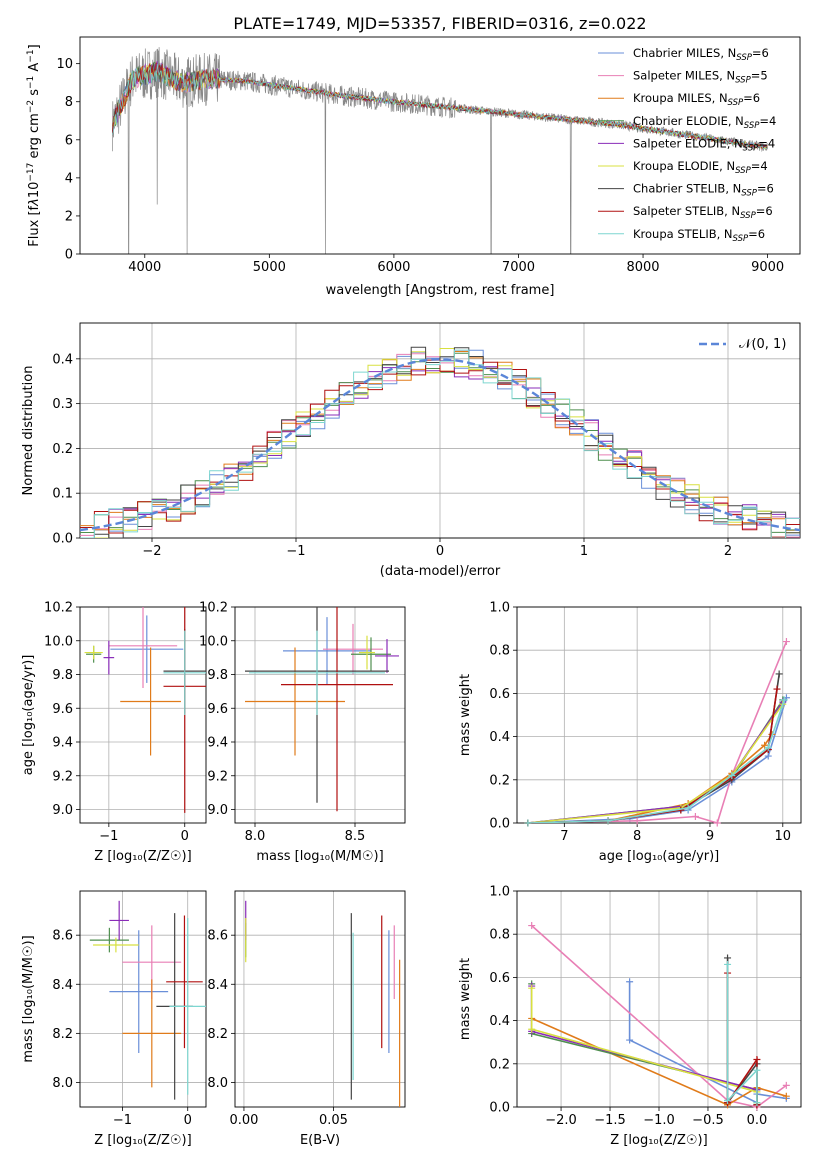 The height and width of the screenshot is (1170, 819). What do you see at coordinates (762, 344) in the screenshot?
I see `normal-legend-label: 𝒩(0, 1)` at bounding box center [762, 344].